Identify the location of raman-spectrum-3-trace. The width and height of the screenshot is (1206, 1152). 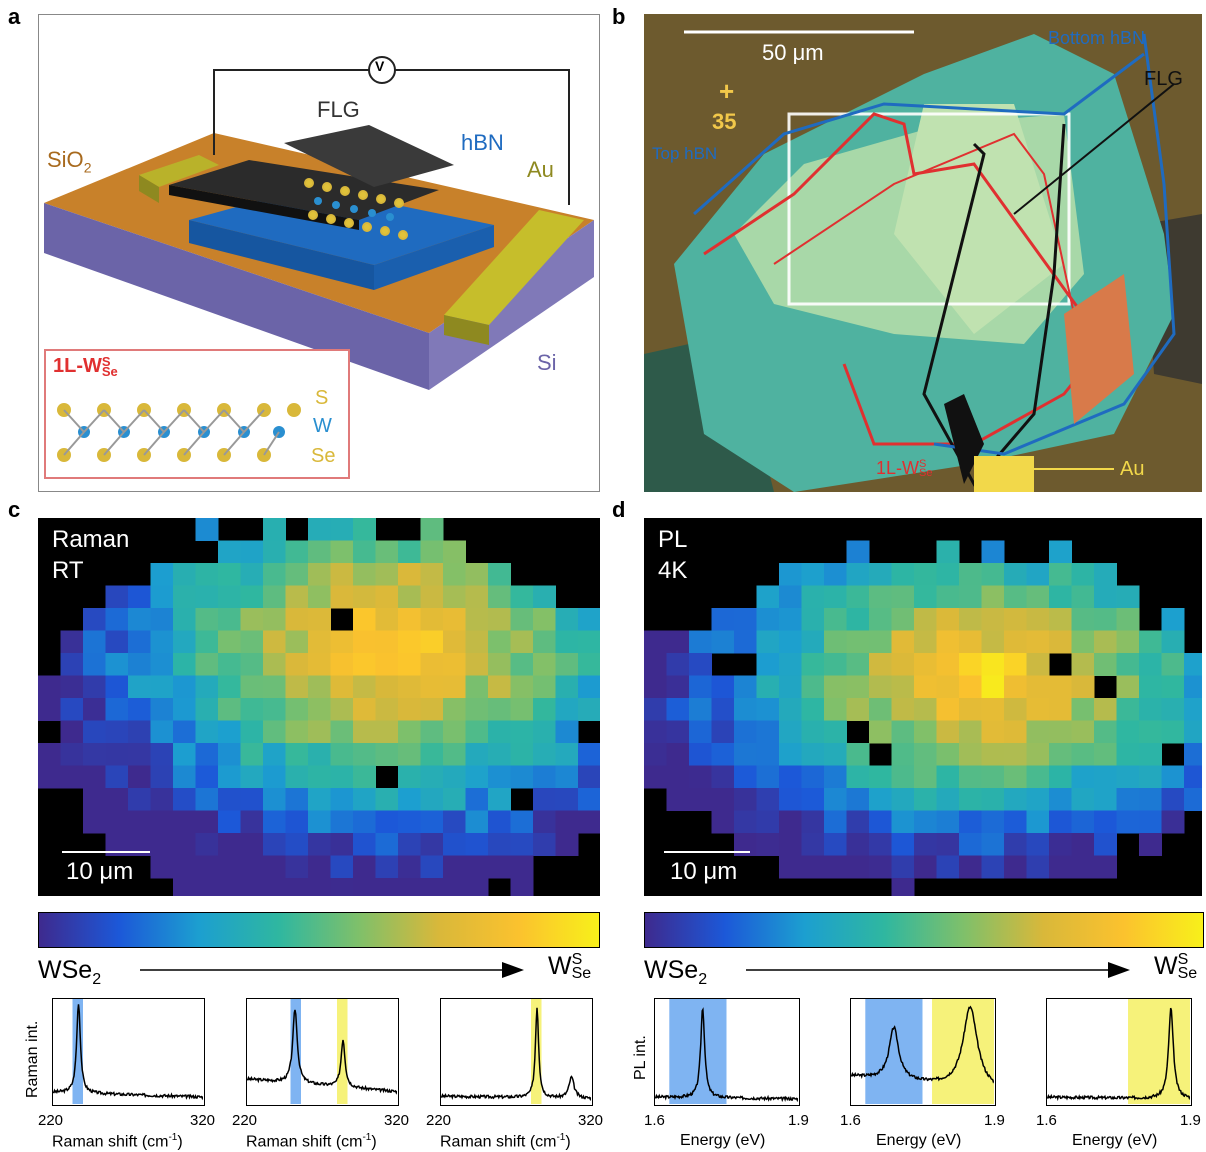
(516, 1054).